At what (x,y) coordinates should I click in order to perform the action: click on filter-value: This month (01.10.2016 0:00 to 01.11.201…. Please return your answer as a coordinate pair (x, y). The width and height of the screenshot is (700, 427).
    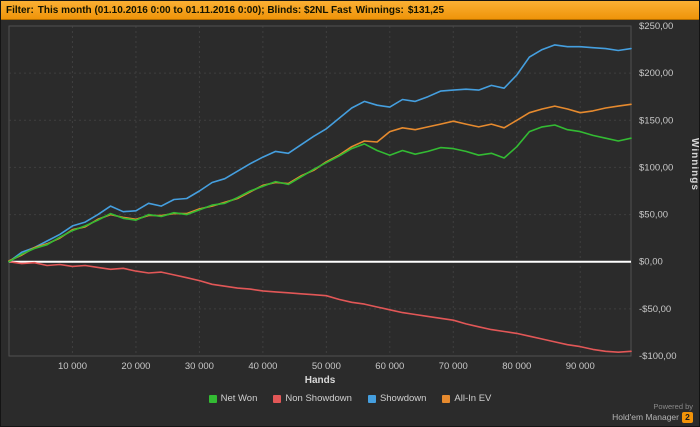
    Looking at the image, I should click on (194, 10).